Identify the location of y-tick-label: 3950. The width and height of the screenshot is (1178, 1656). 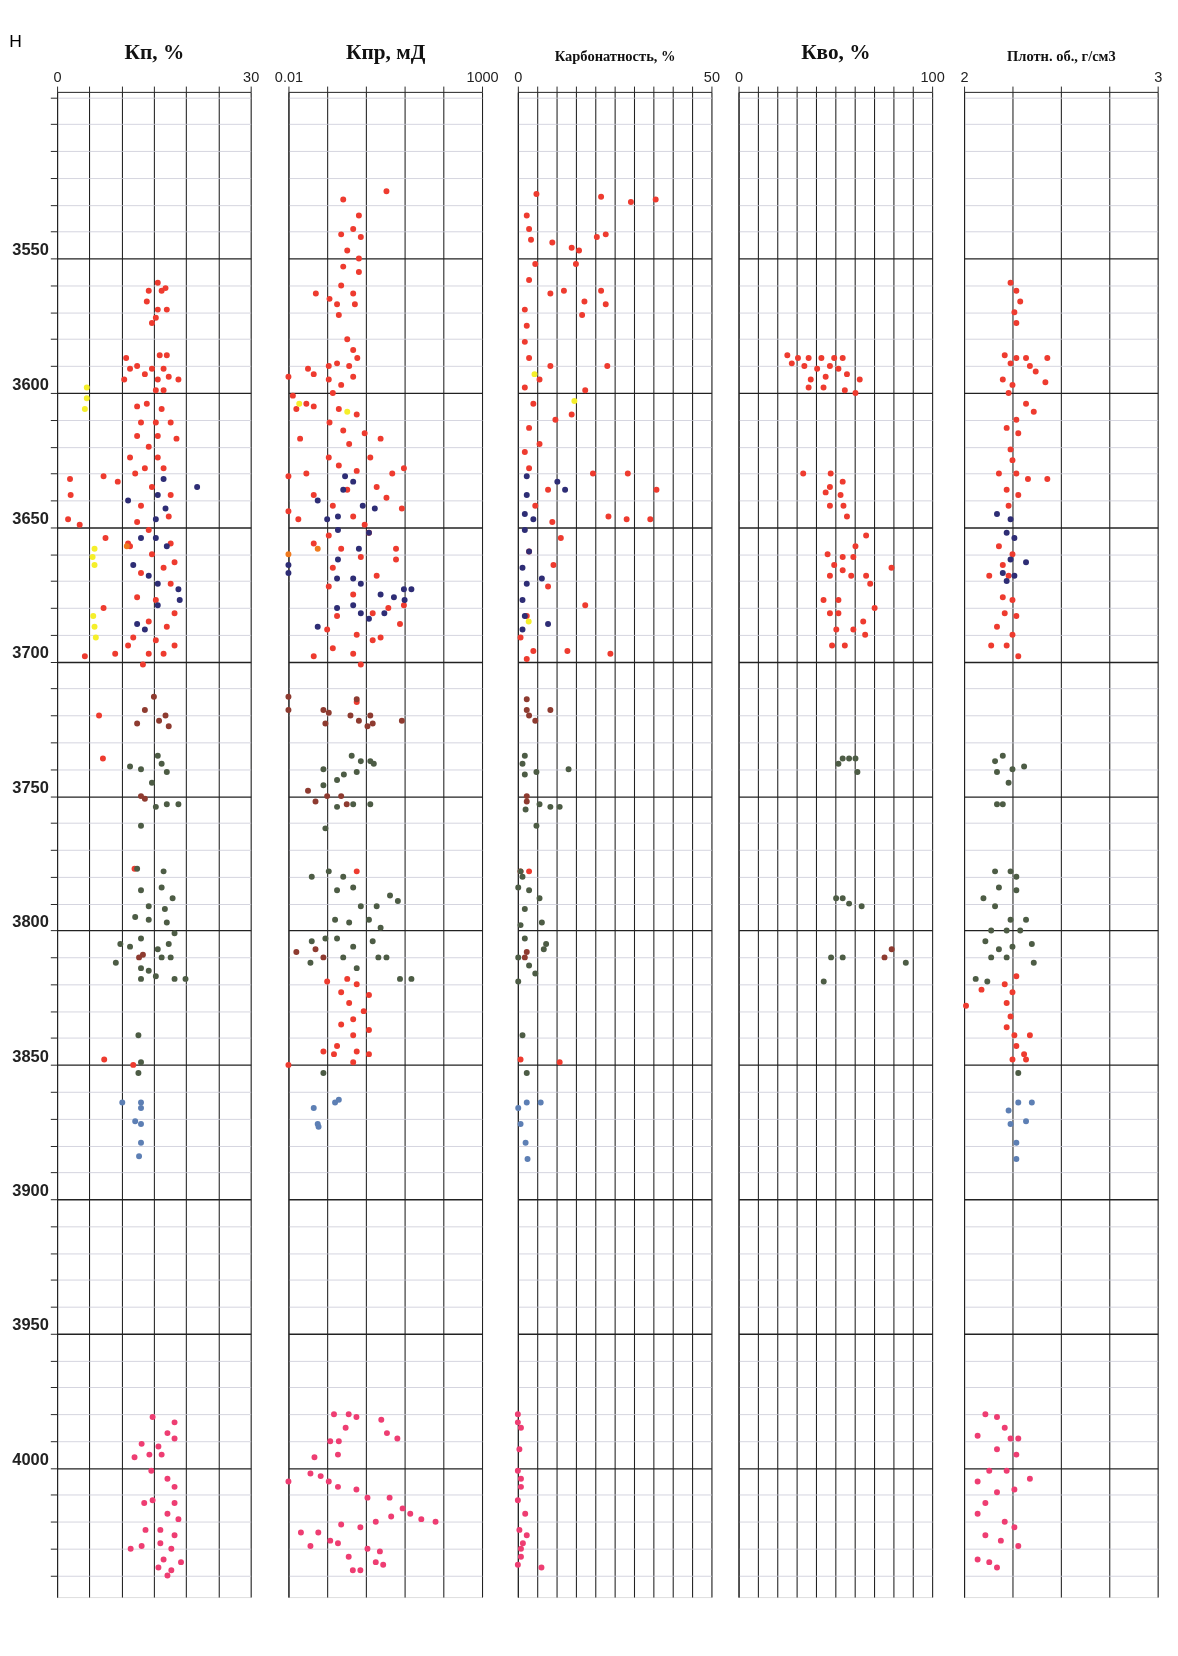
(30, 1324).